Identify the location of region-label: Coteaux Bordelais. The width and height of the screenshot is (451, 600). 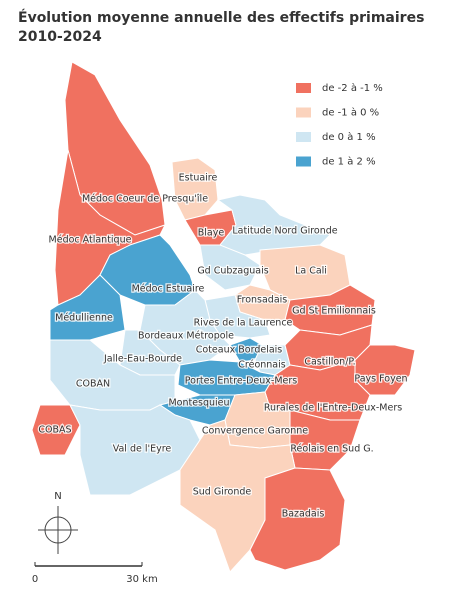
(239, 350).